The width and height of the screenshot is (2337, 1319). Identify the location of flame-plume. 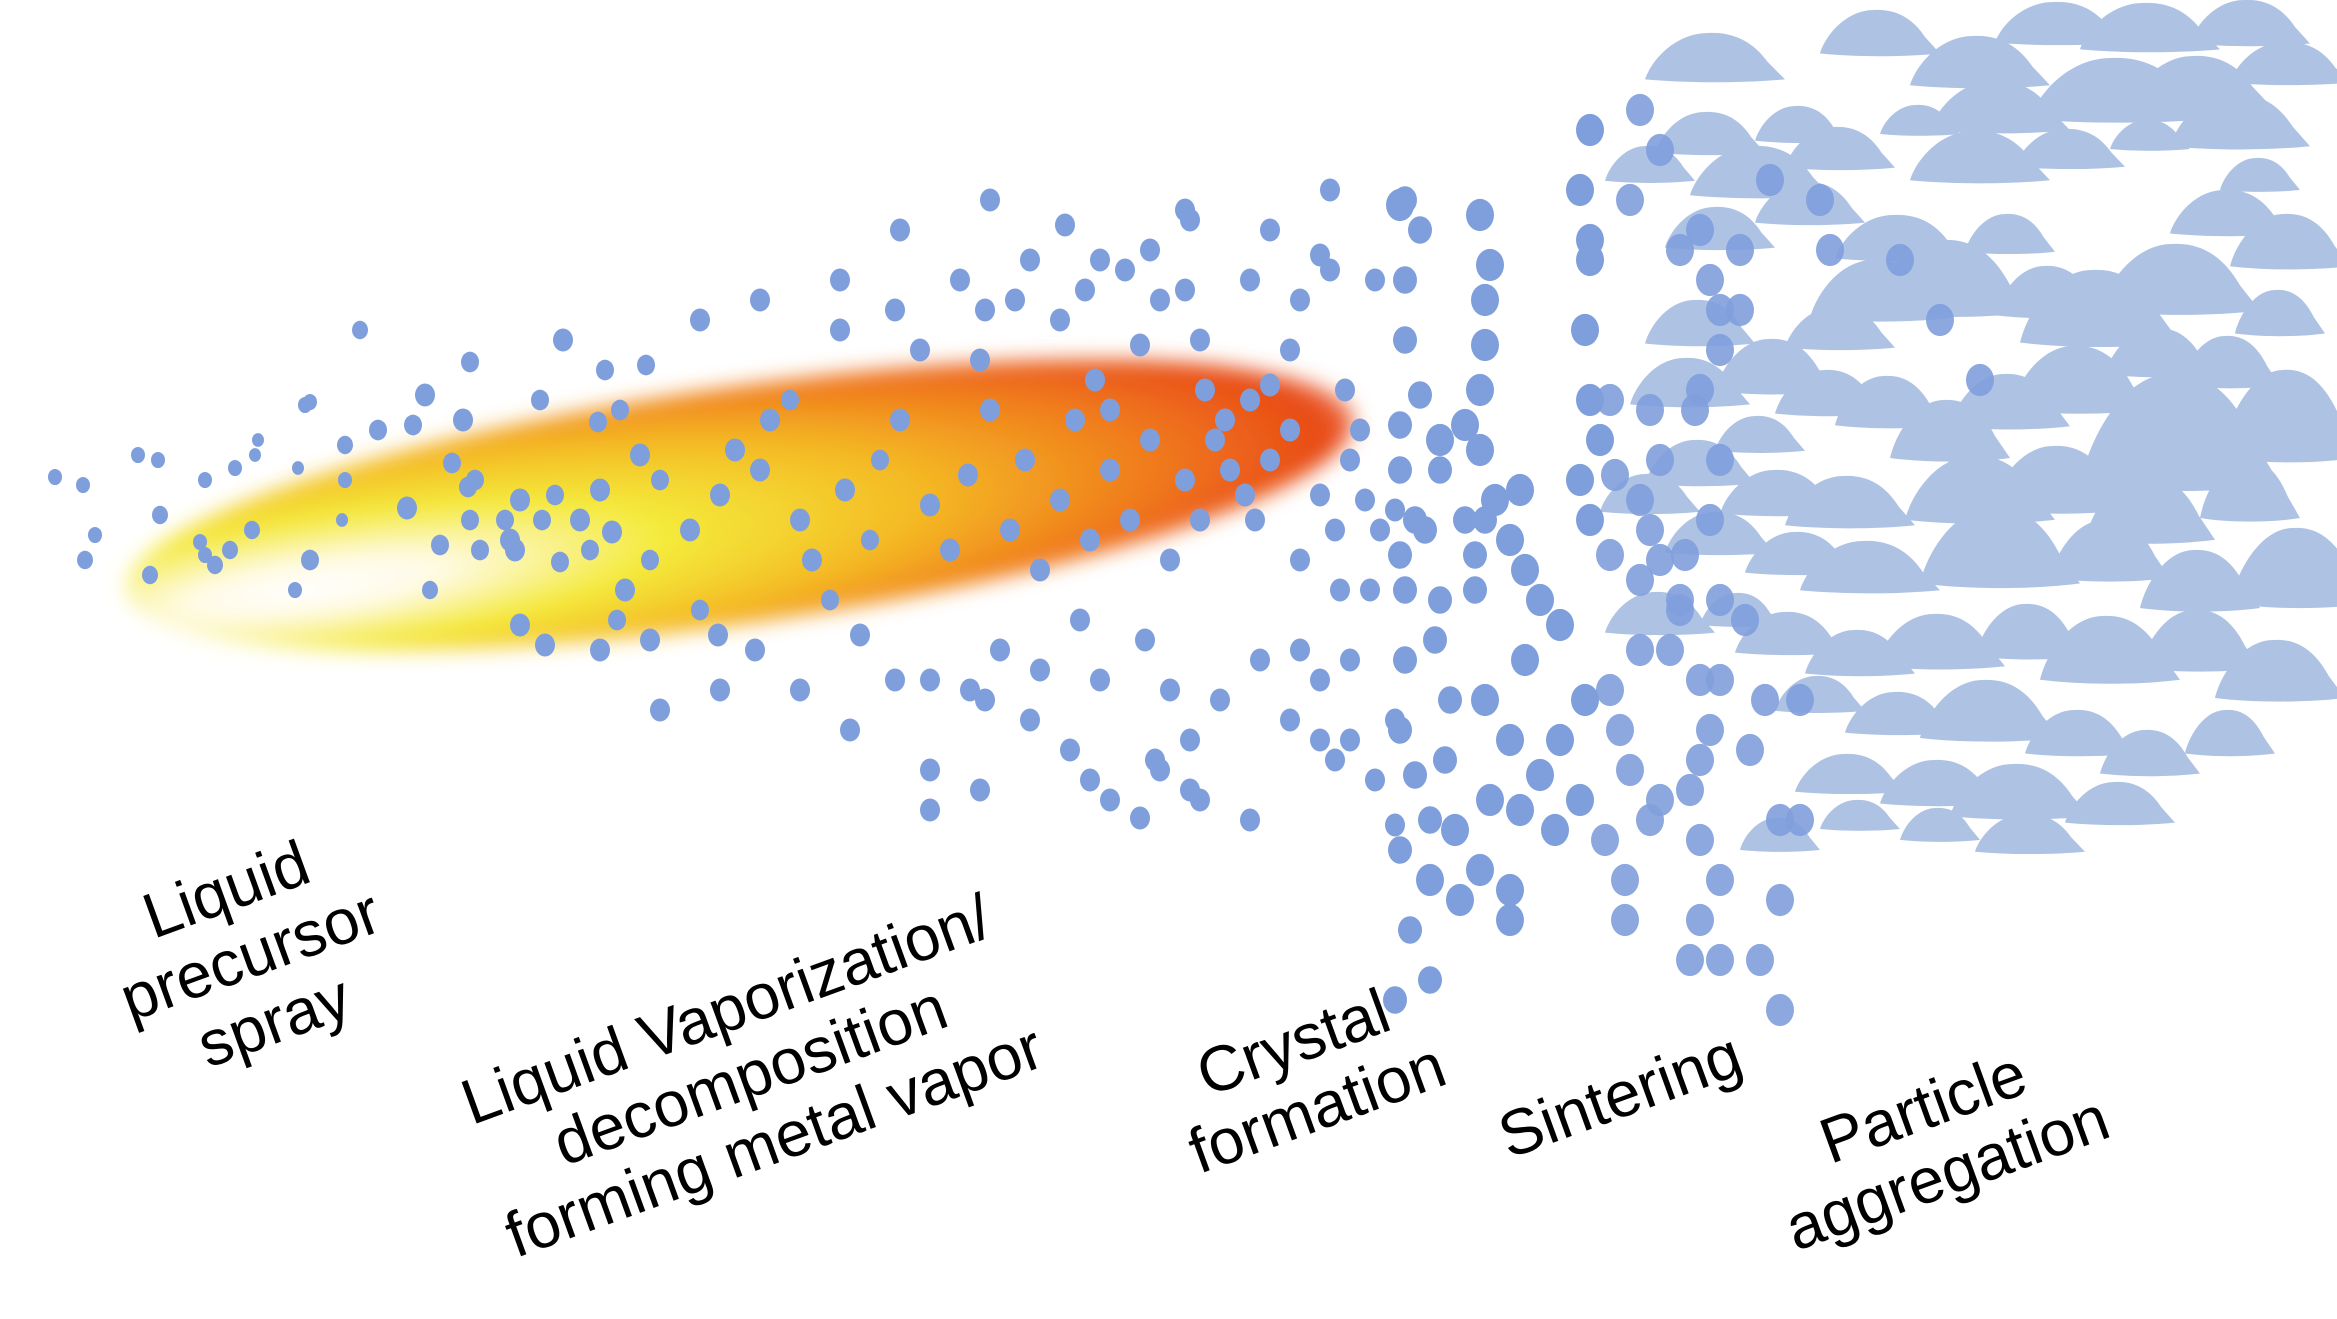
(740, 505).